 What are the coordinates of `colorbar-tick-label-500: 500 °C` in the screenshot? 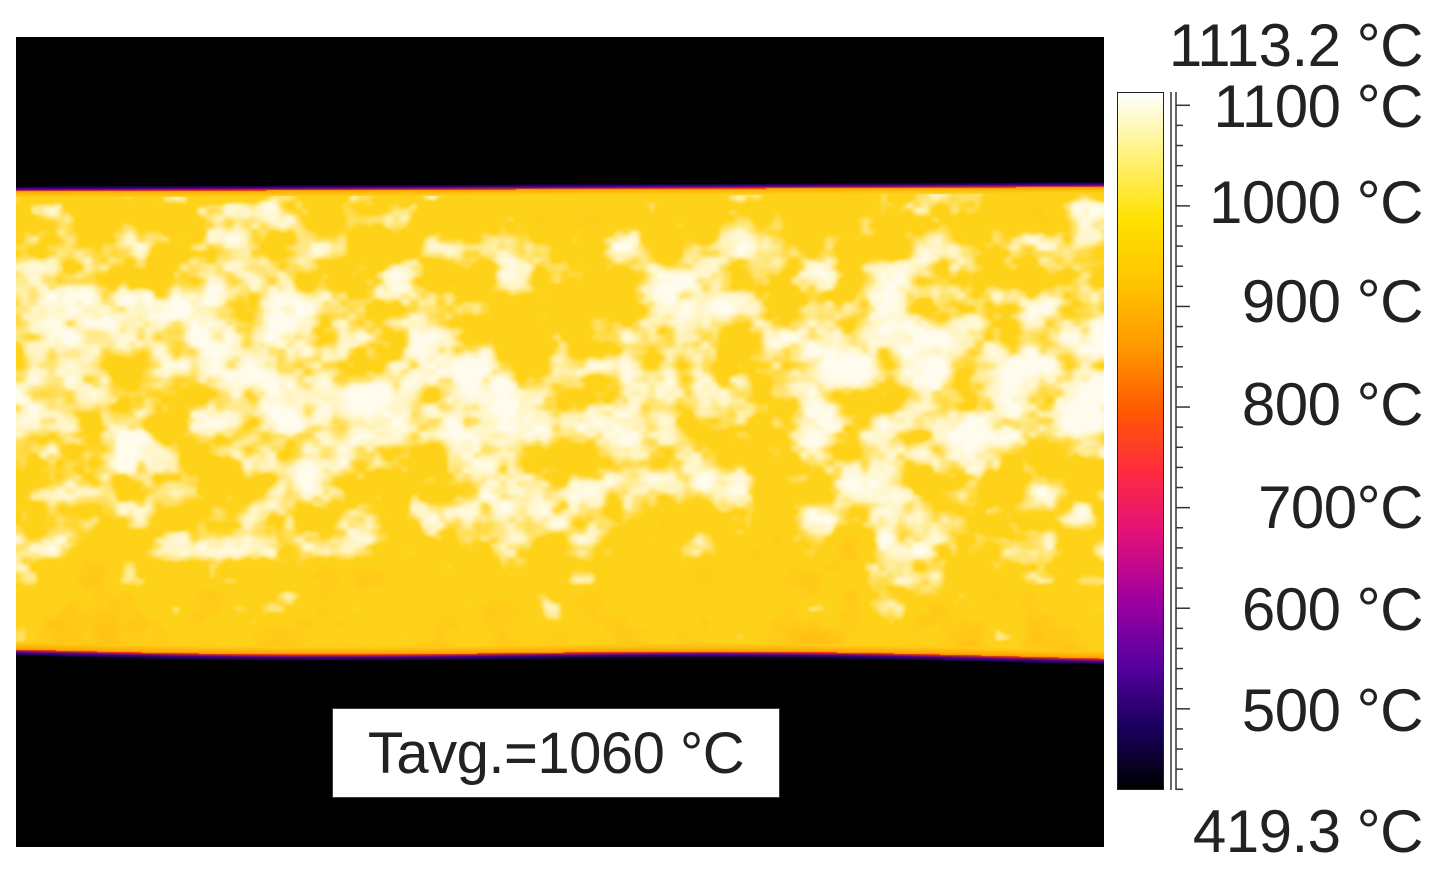 It's located at (1332, 710).